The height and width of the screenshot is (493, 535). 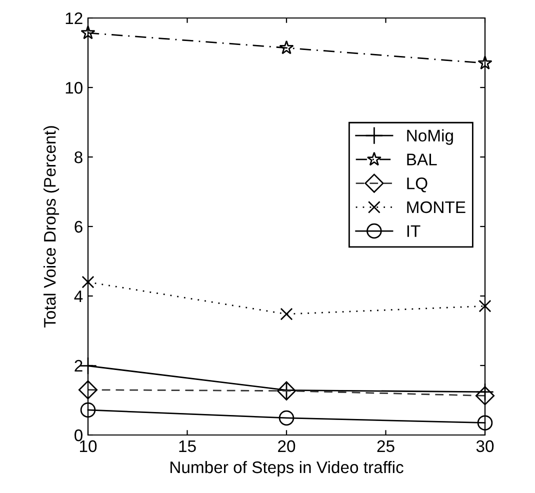 What do you see at coordinates (430, 137) in the screenshot?
I see `legend-label: NoMig` at bounding box center [430, 137].